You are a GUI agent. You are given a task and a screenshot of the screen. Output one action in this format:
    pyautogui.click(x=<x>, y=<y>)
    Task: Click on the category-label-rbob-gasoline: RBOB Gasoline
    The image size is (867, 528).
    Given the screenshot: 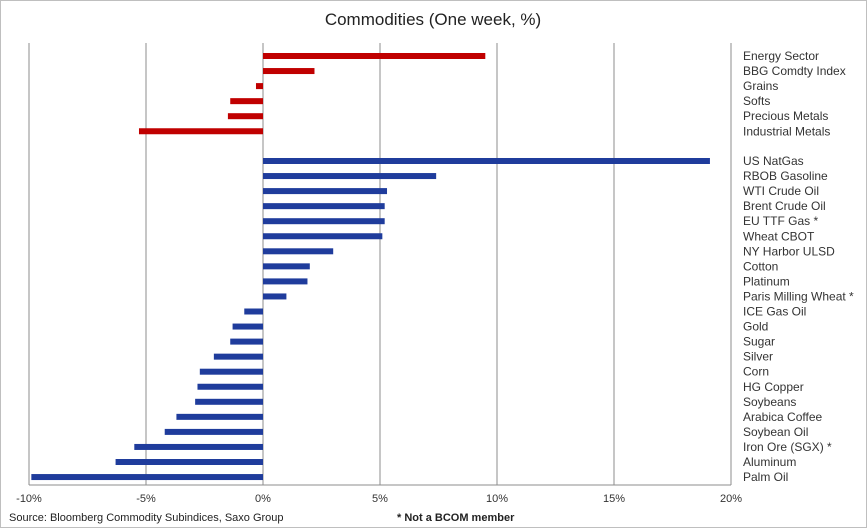 What is the action you would take?
    pyautogui.click(x=785, y=176)
    